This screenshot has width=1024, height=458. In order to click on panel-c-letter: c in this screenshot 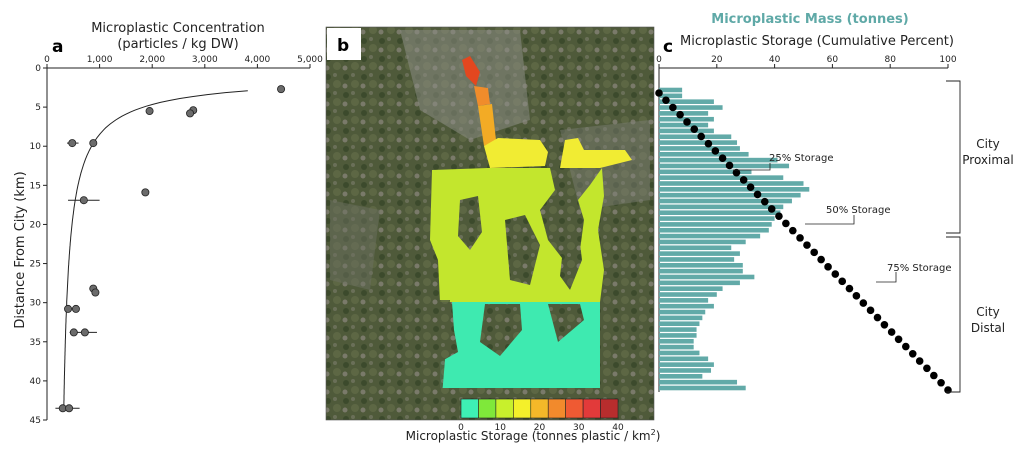, I will do `click(668, 47)`.